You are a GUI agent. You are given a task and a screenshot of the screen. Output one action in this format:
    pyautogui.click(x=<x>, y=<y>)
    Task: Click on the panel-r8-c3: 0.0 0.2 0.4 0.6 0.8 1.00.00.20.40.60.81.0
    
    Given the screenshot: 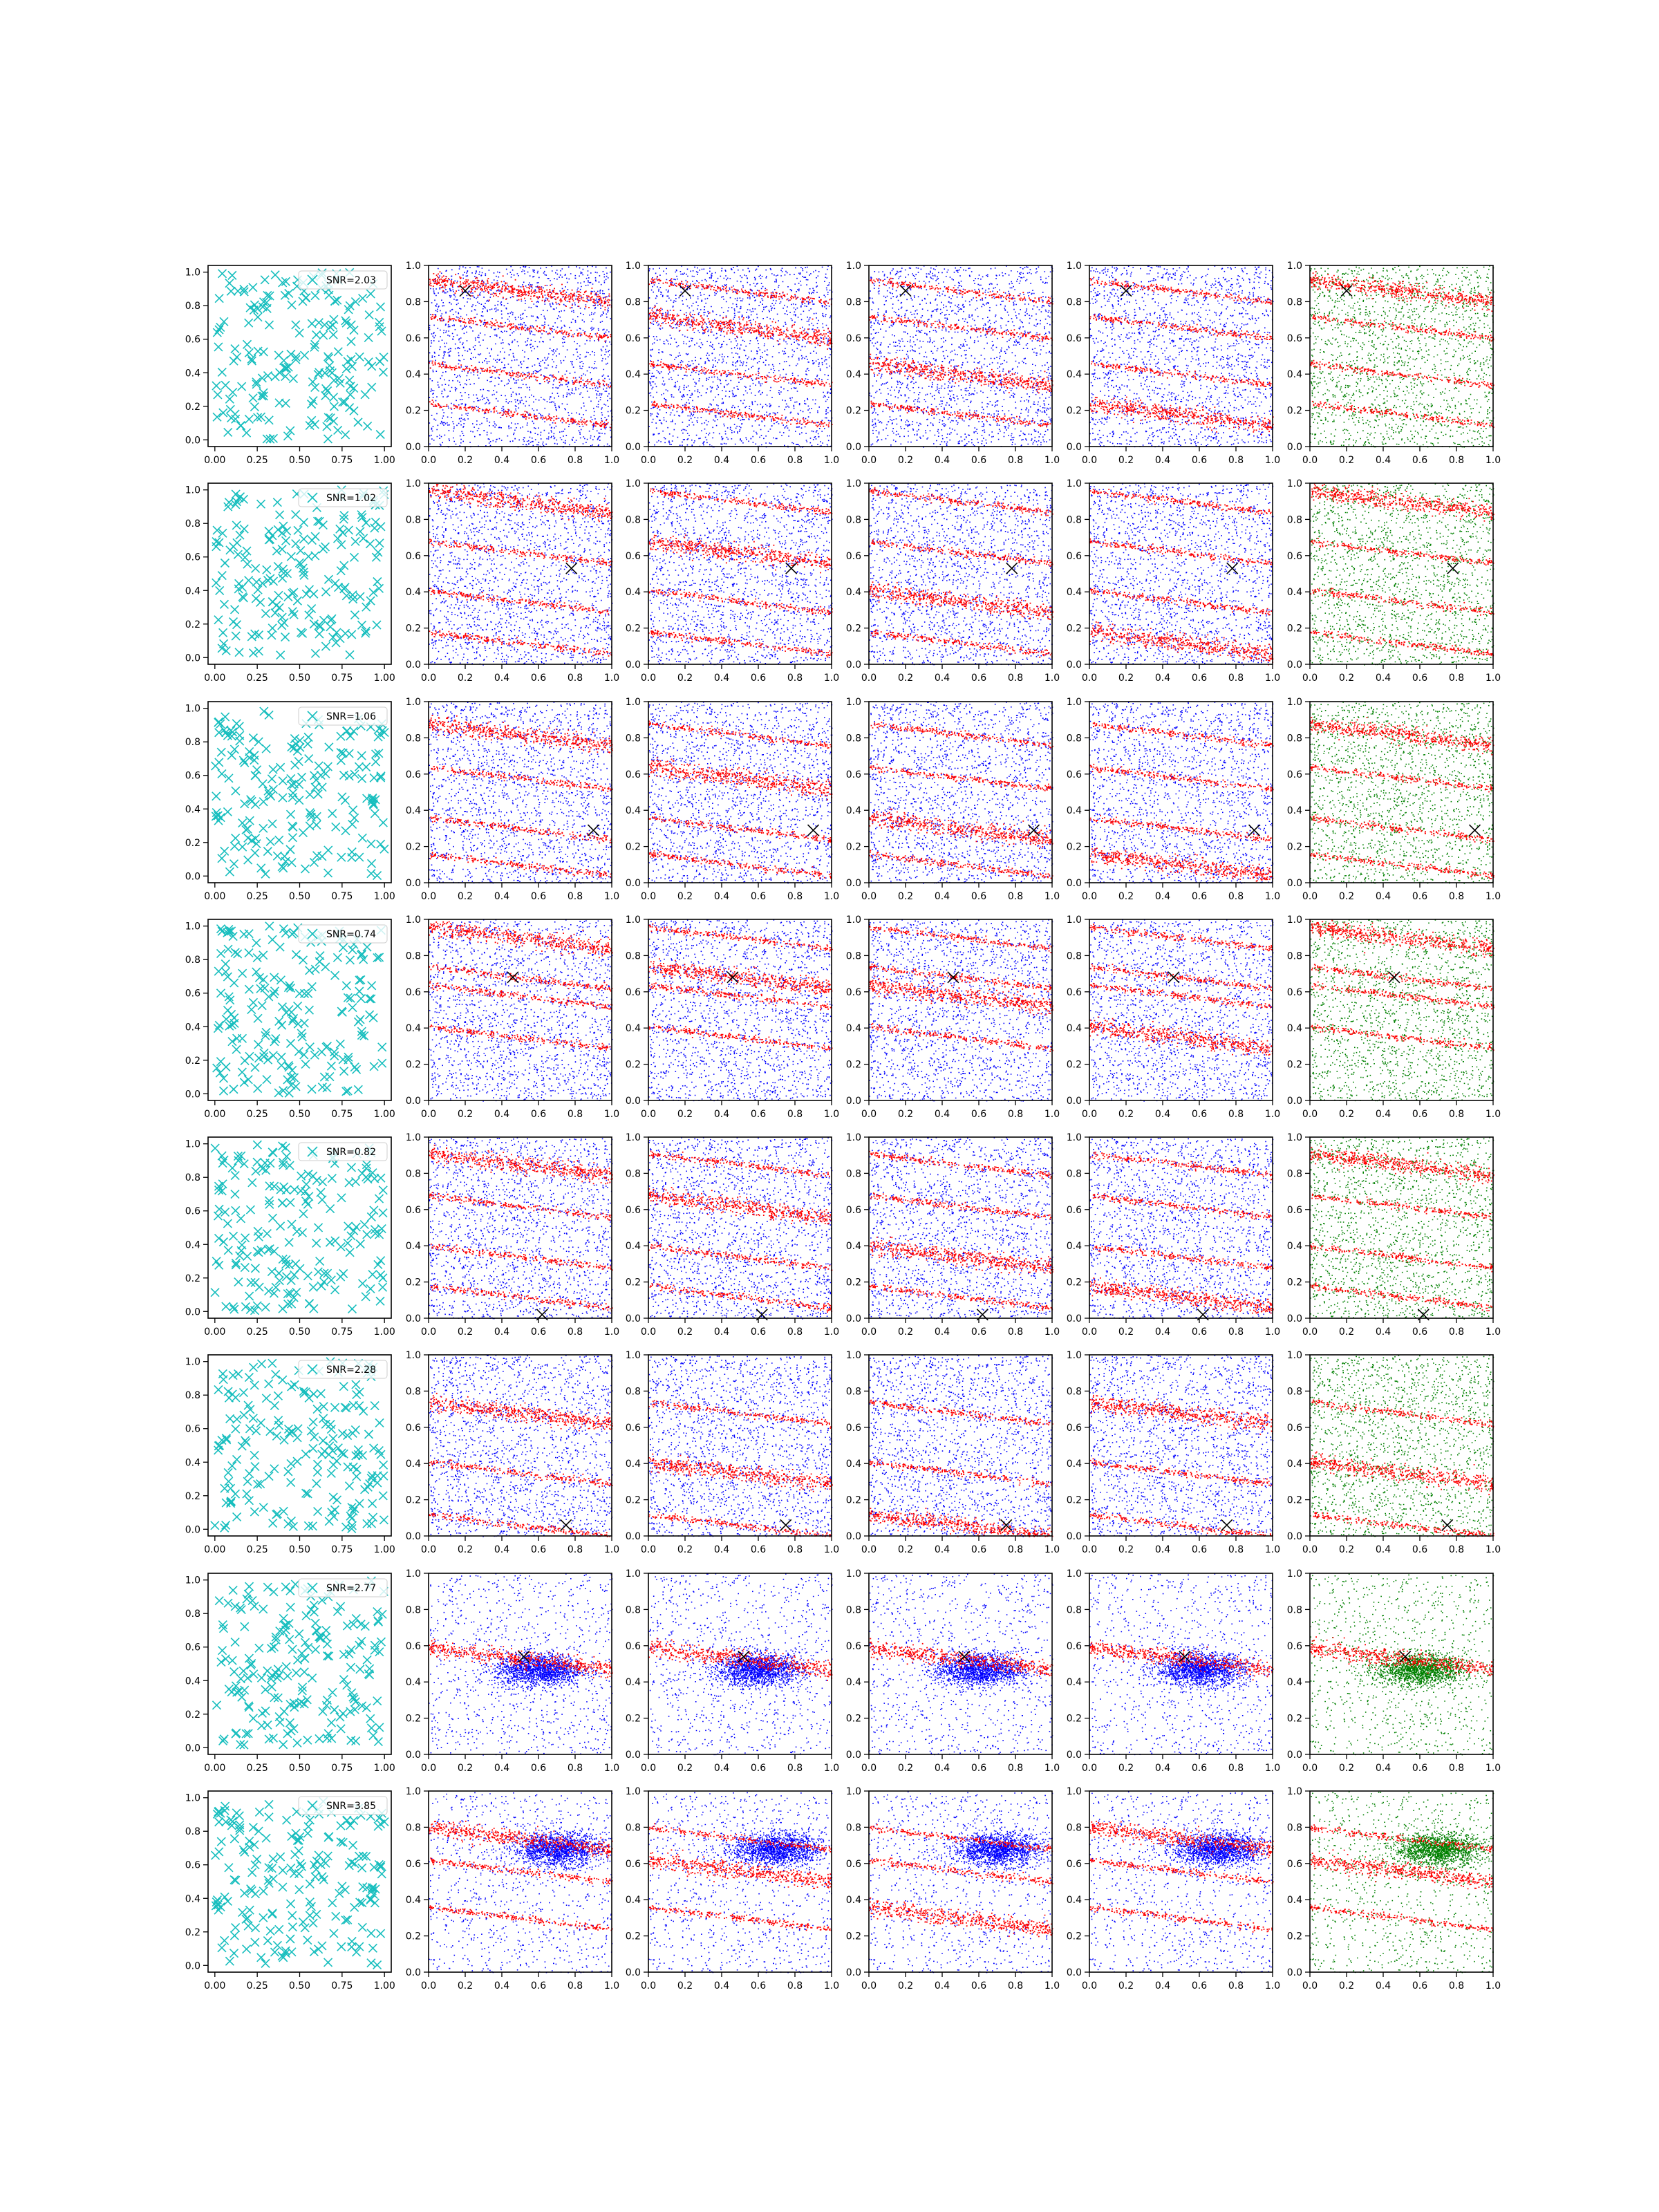 What is the action you would take?
    pyautogui.click(x=732, y=1888)
    